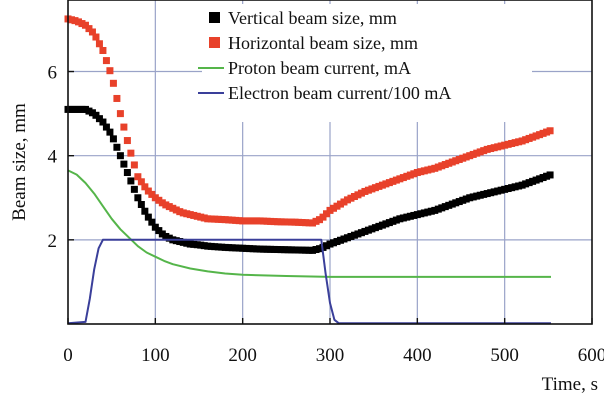 The height and width of the screenshot is (396, 604). Describe the element at coordinates (53, 73) in the screenshot. I see `y-tick-label: 6` at that location.